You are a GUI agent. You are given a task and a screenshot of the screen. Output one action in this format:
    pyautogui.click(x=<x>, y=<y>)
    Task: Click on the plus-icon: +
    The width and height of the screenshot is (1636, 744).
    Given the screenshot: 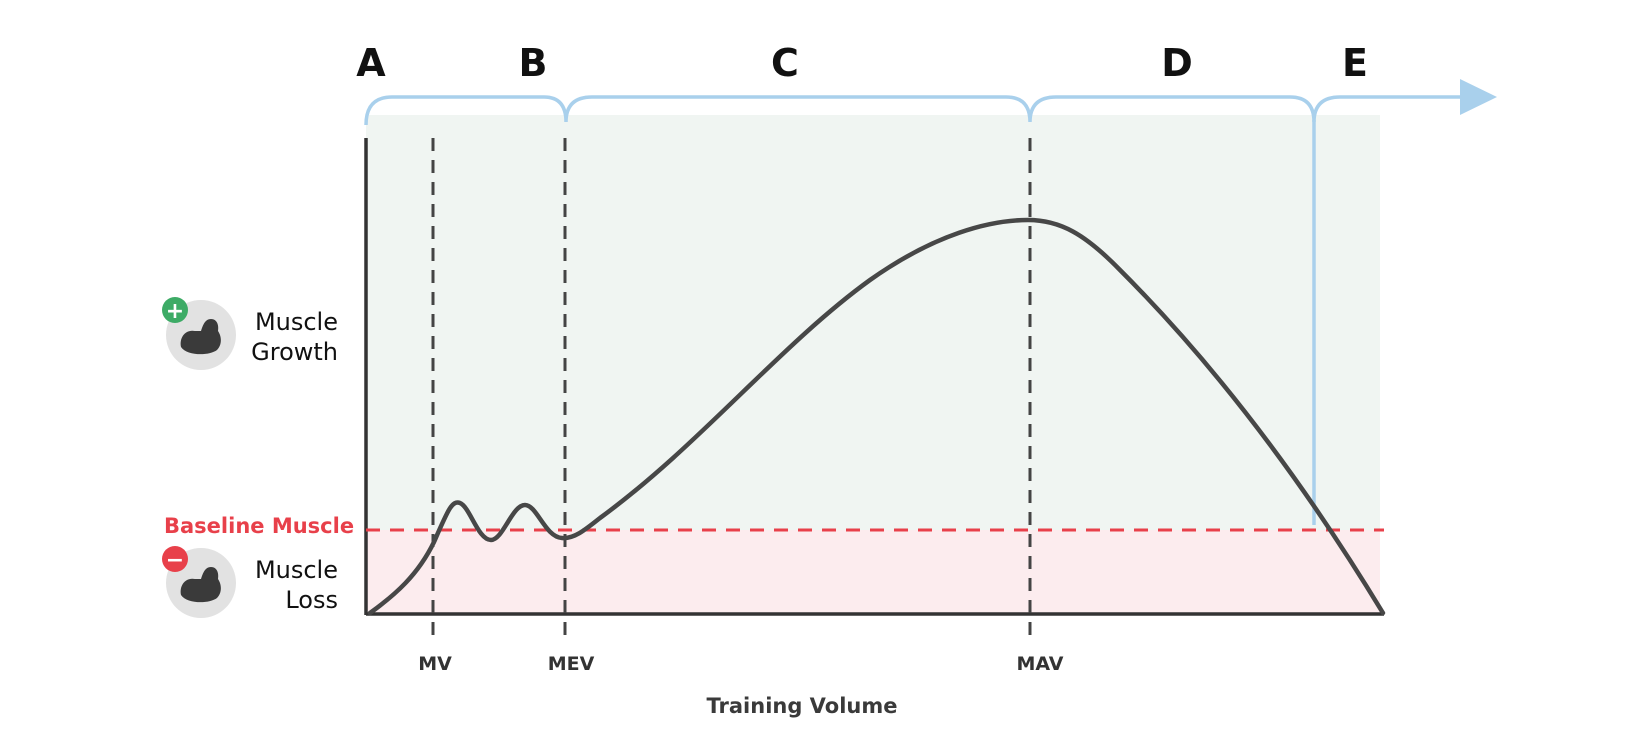 What is the action you would take?
    pyautogui.click(x=175, y=311)
    